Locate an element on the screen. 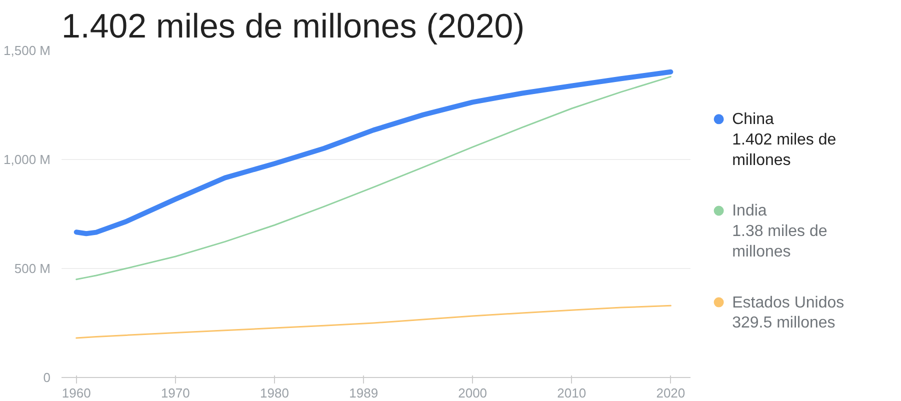 Image resolution: width=901 pixels, height=401 pixels. x-tick-label: 1989 is located at coordinates (363, 393).